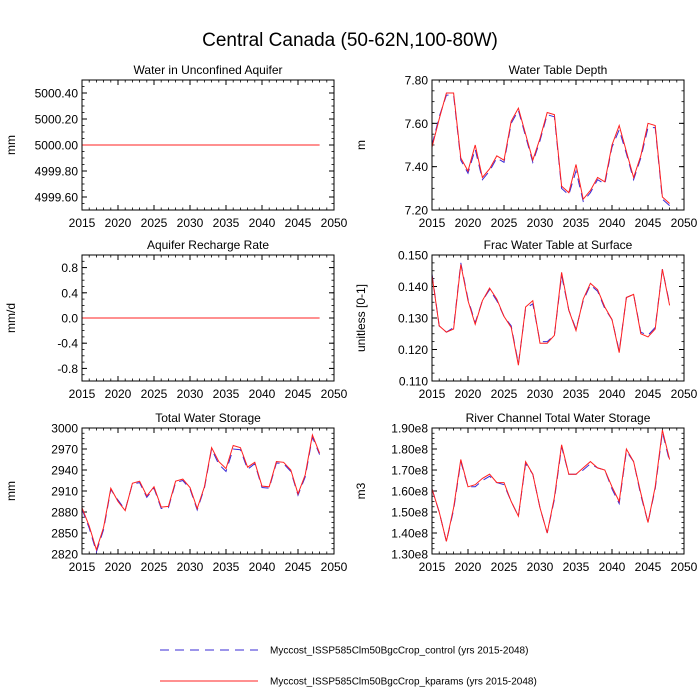  Describe the element at coordinates (64, 555) in the screenshot. I see `y-tick-label: 2820` at that location.